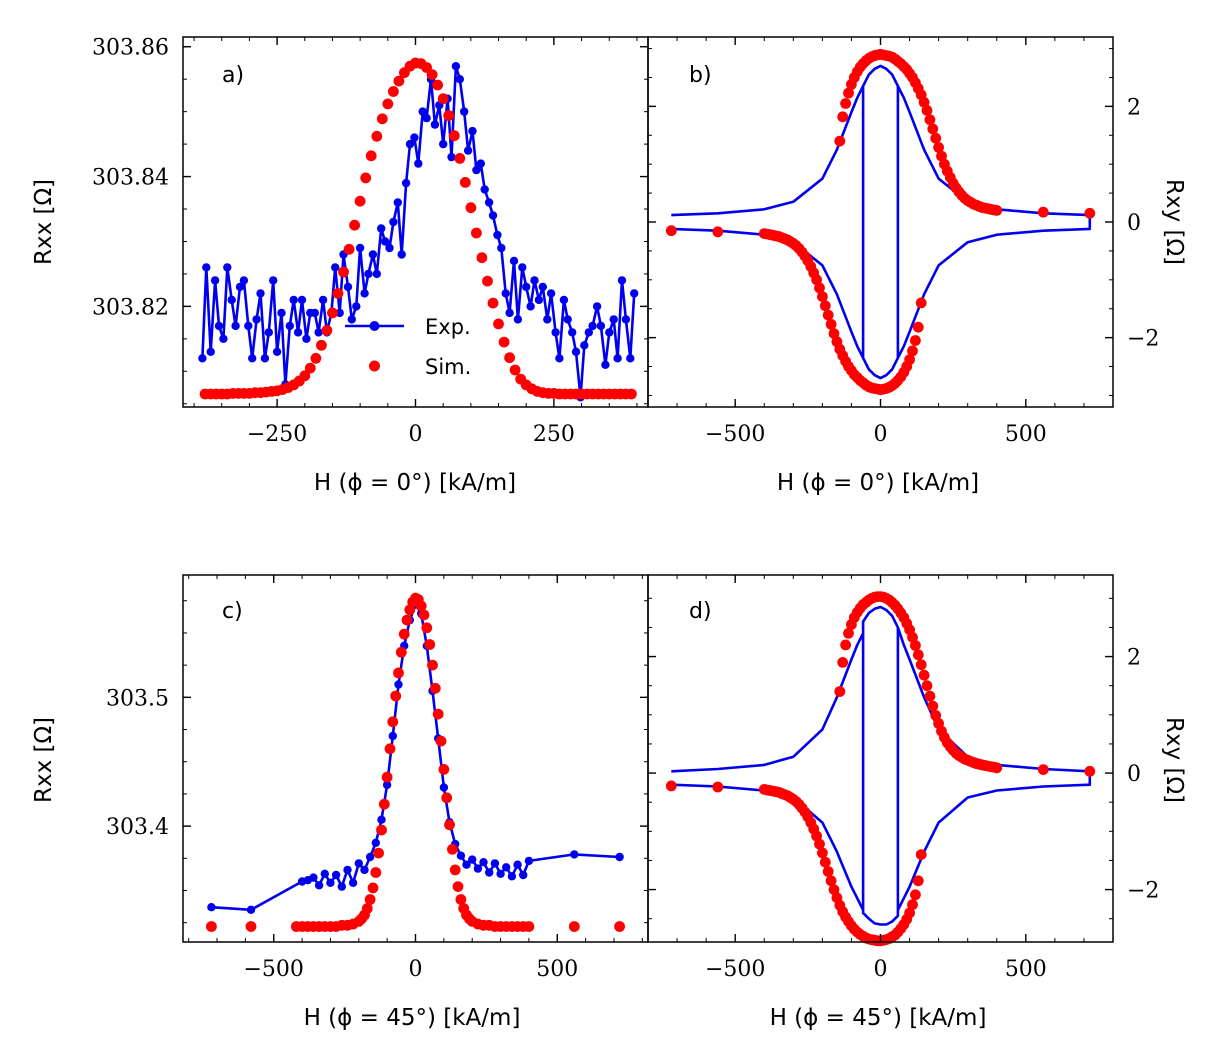 The width and height of the screenshot is (1216, 1061). Describe the element at coordinates (554, 434) in the screenshot. I see `panel-a-xtick-label: 250` at that location.